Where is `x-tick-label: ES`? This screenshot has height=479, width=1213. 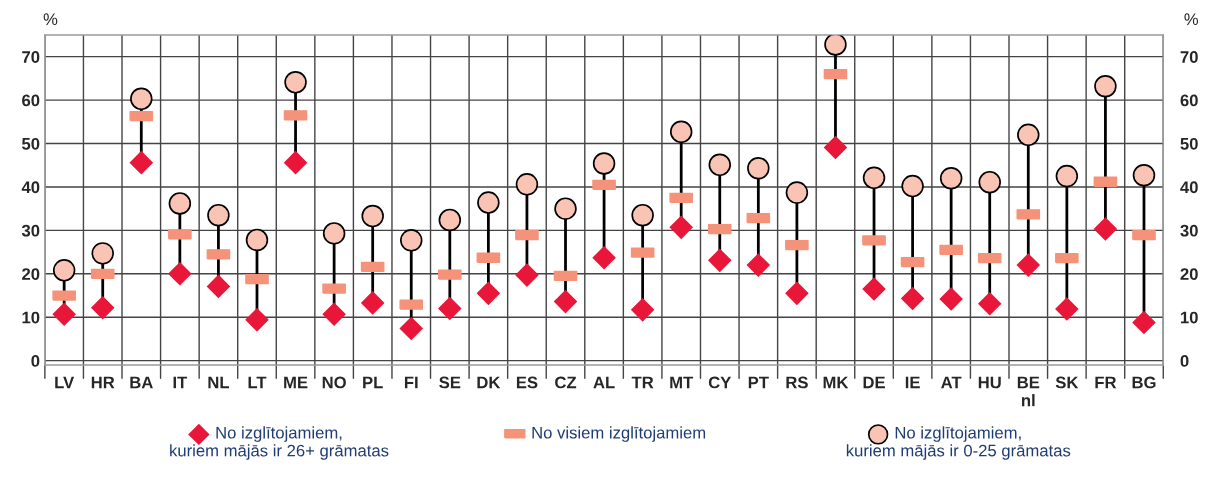 x-tick-label: ES is located at coordinates (527, 382).